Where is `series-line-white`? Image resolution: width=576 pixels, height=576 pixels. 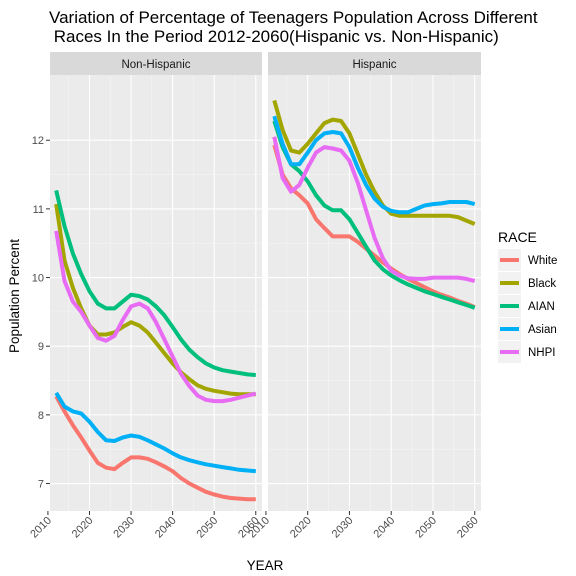
series-line-white is located at coordinates (155, 448).